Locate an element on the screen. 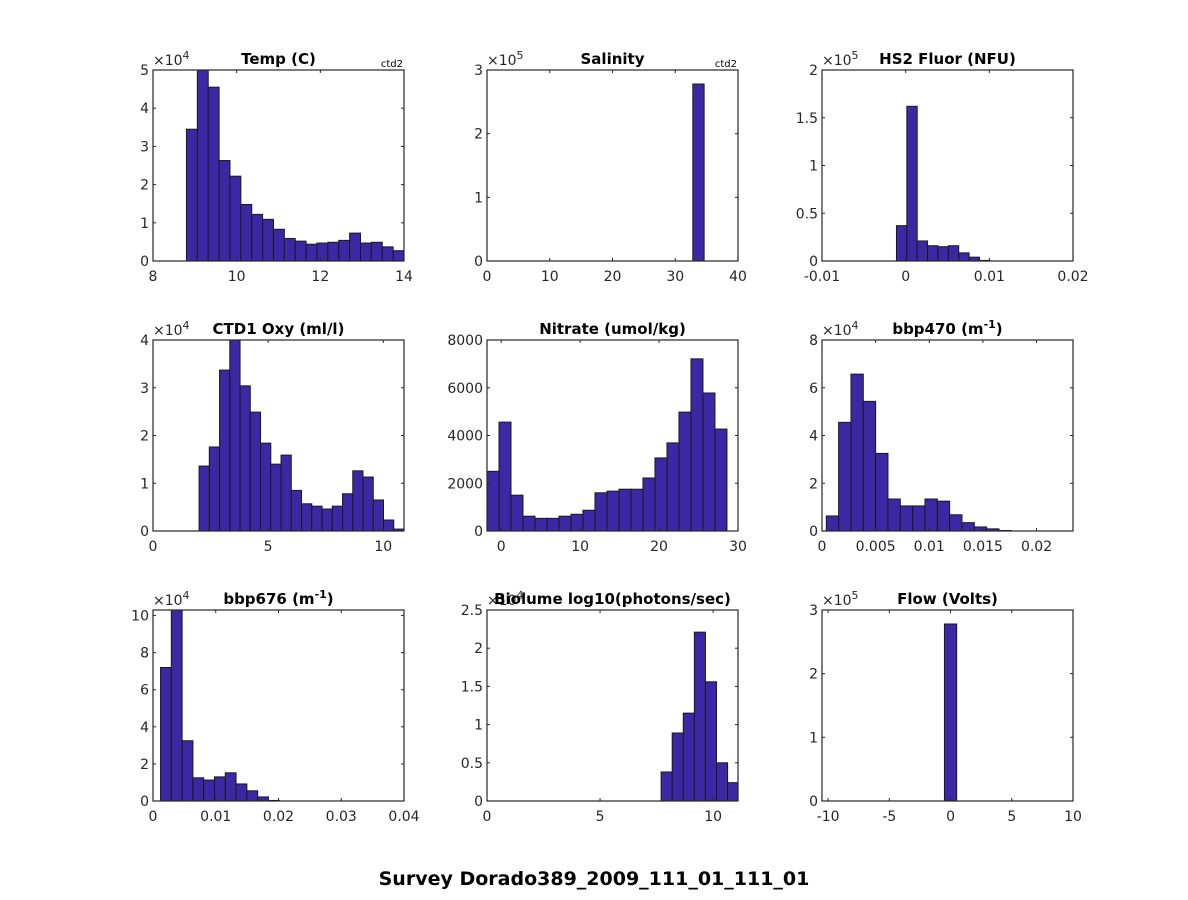  y-tick-label: 1.5 is located at coordinates (807, 119).